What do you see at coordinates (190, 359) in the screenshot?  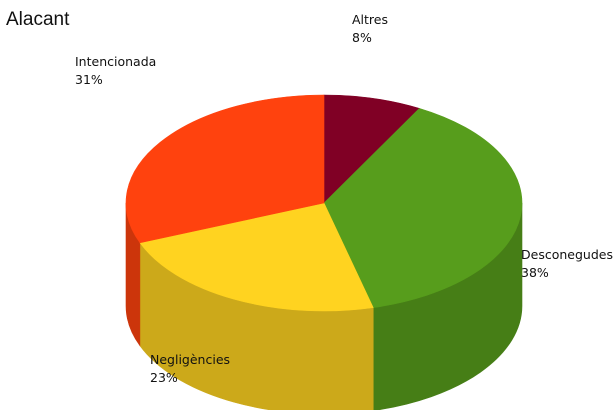 I see `data-label-name-negligències: Negligències` at bounding box center [190, 359].